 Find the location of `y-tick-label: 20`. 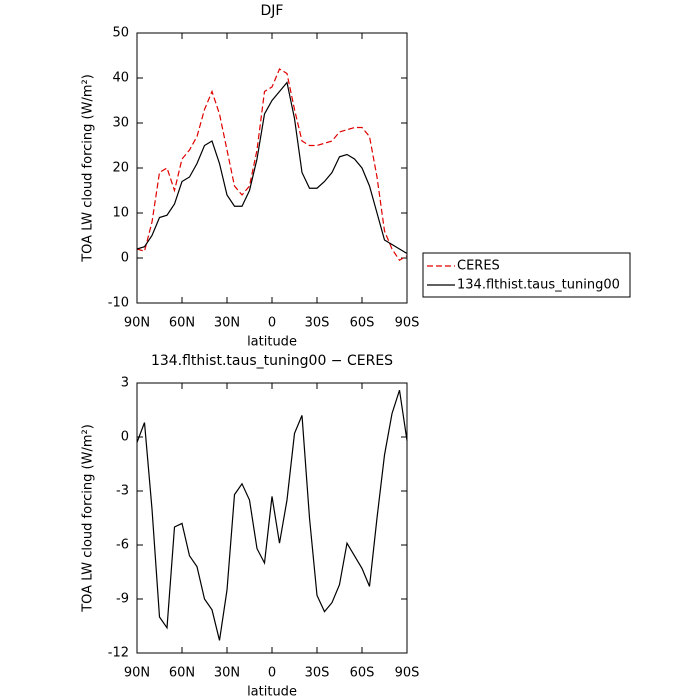

y-tick-label: 20 is located at coordinates (120, 168).